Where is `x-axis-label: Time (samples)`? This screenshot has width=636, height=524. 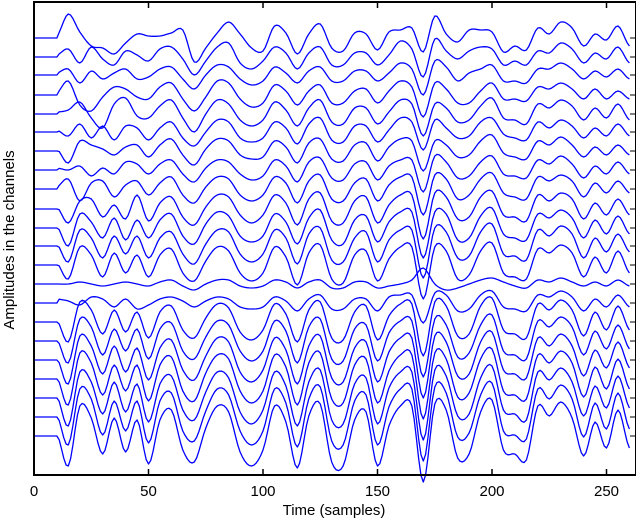 x-axis-label: Time (samples) is located at coordinates (334, 510).